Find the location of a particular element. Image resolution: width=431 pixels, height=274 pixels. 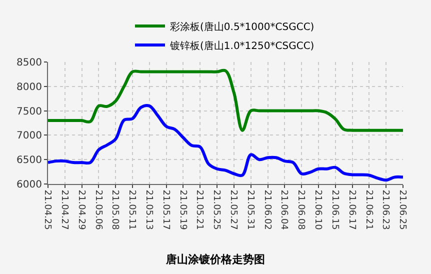

y-tick-label: 7500 is located at coordinates (29, 112).